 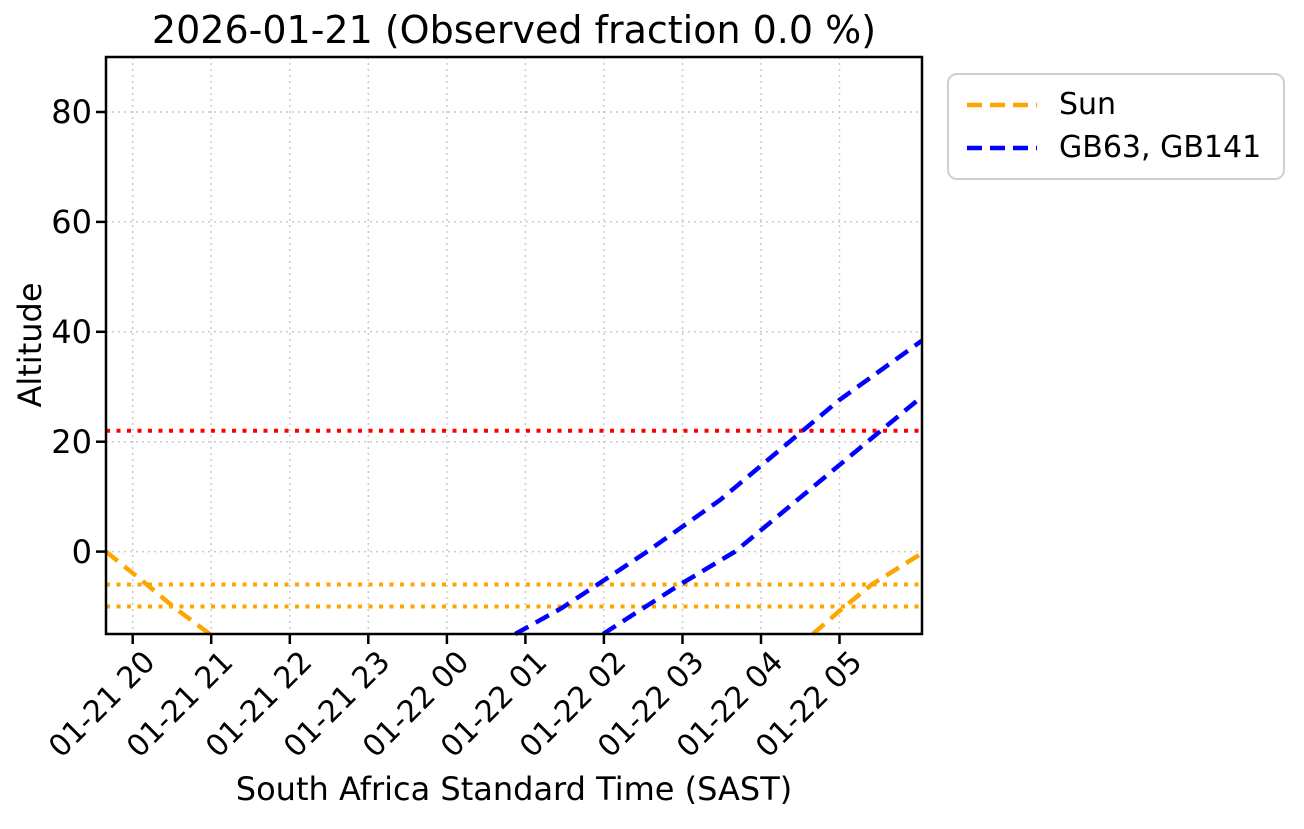 I want to click on targets-dash-swatch, so click(x=1002, y=148).